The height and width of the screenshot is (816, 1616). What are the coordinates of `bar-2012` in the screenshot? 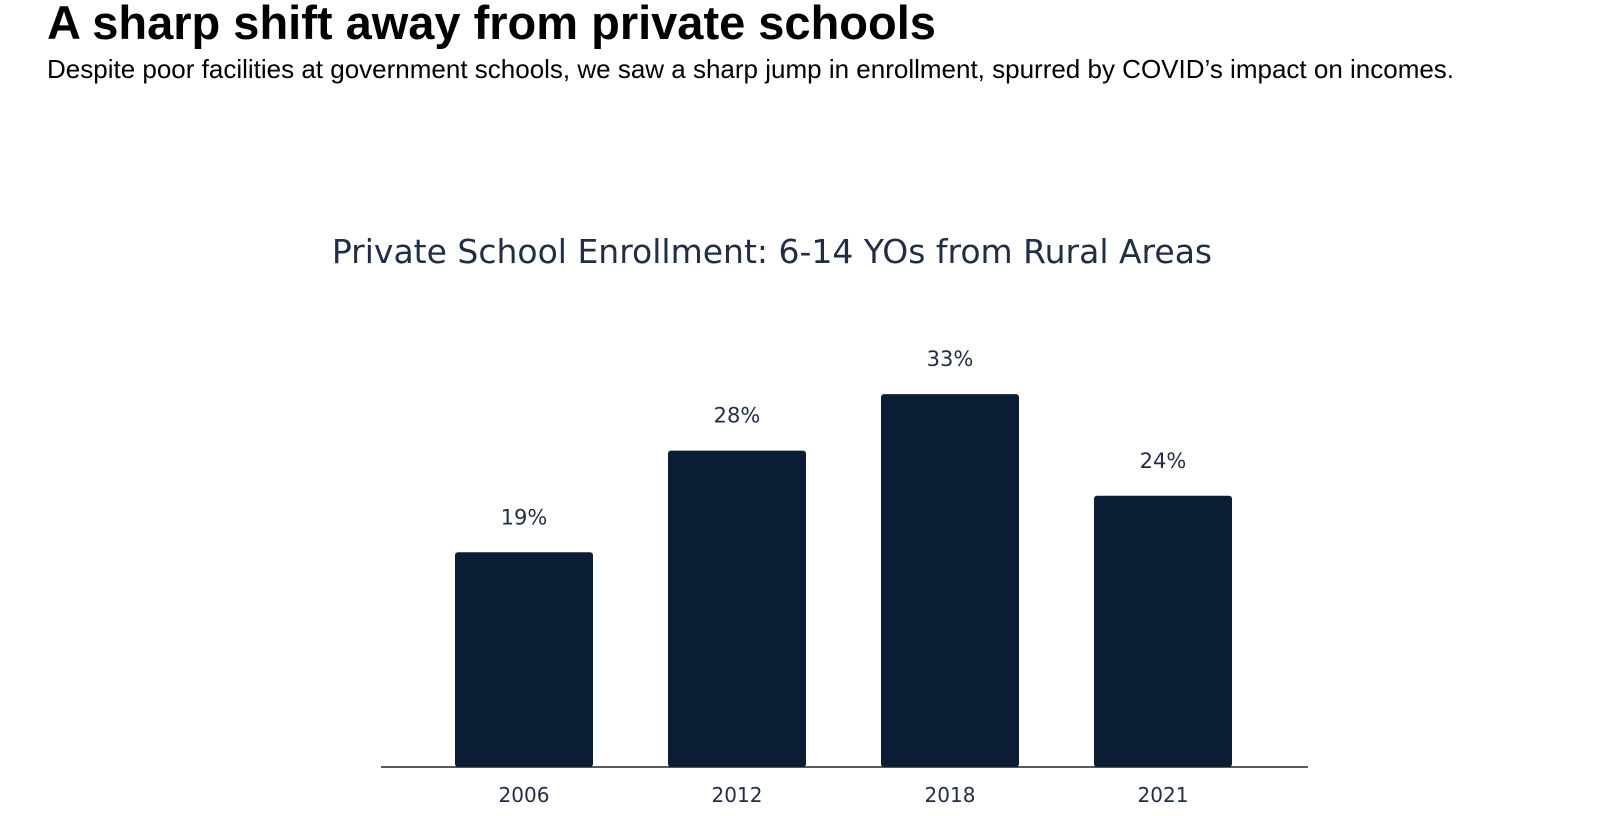 It's located at (737, 608).